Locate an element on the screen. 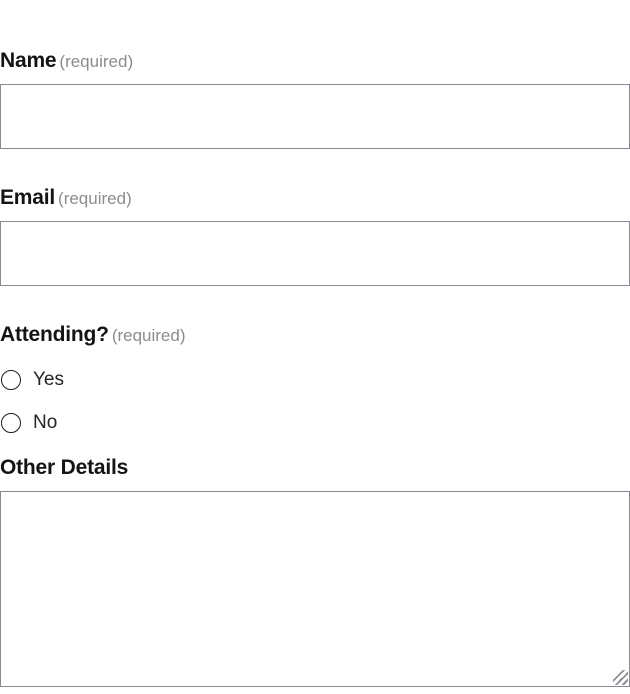  field-group-email: Email (required) is located at coordinates (315, 235).